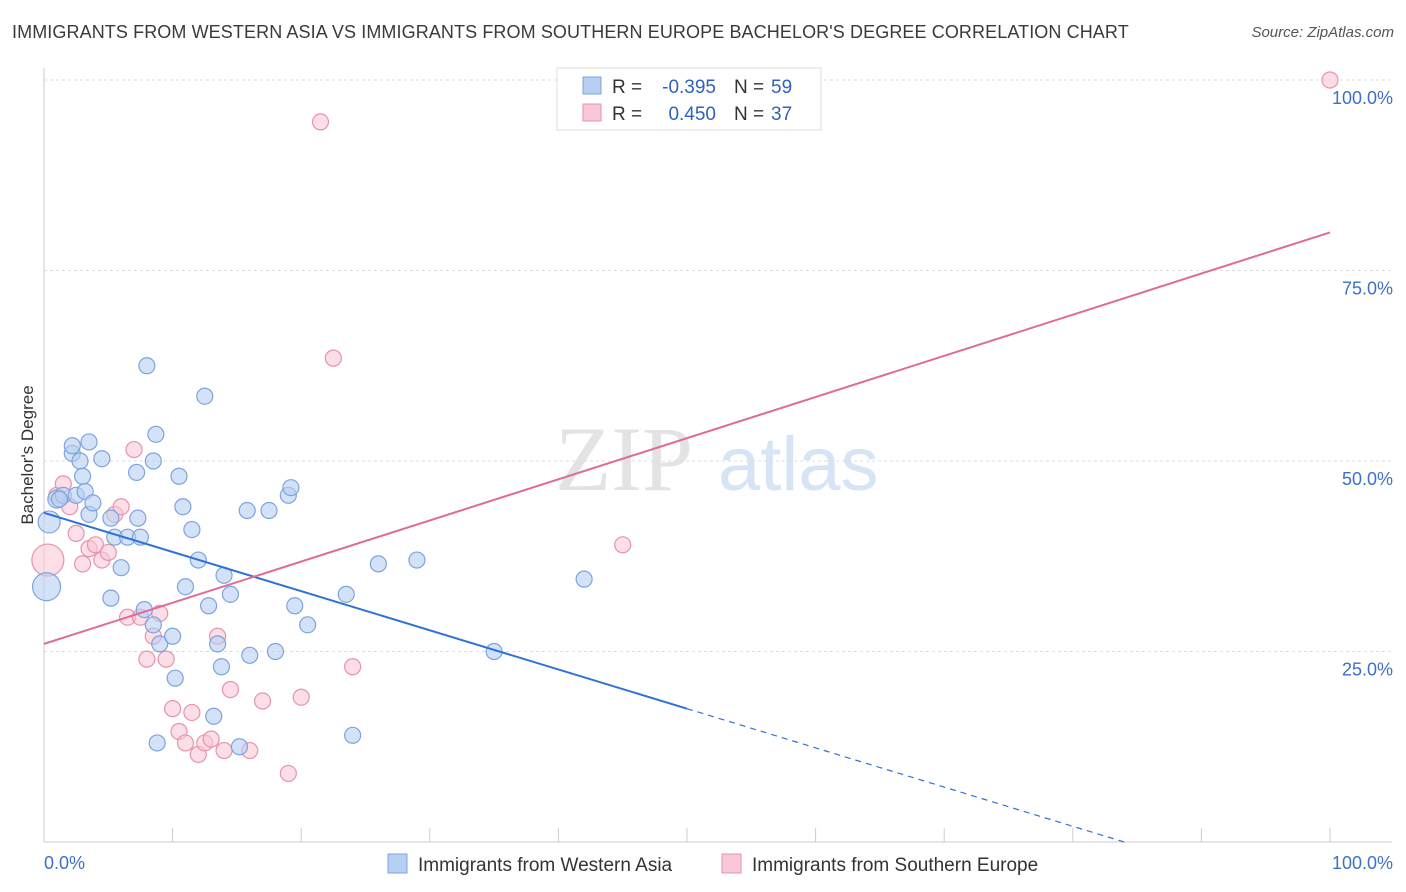 The image size is (1406, 892). I want to click on legend-n-value-2: 37, so click(781, 114).